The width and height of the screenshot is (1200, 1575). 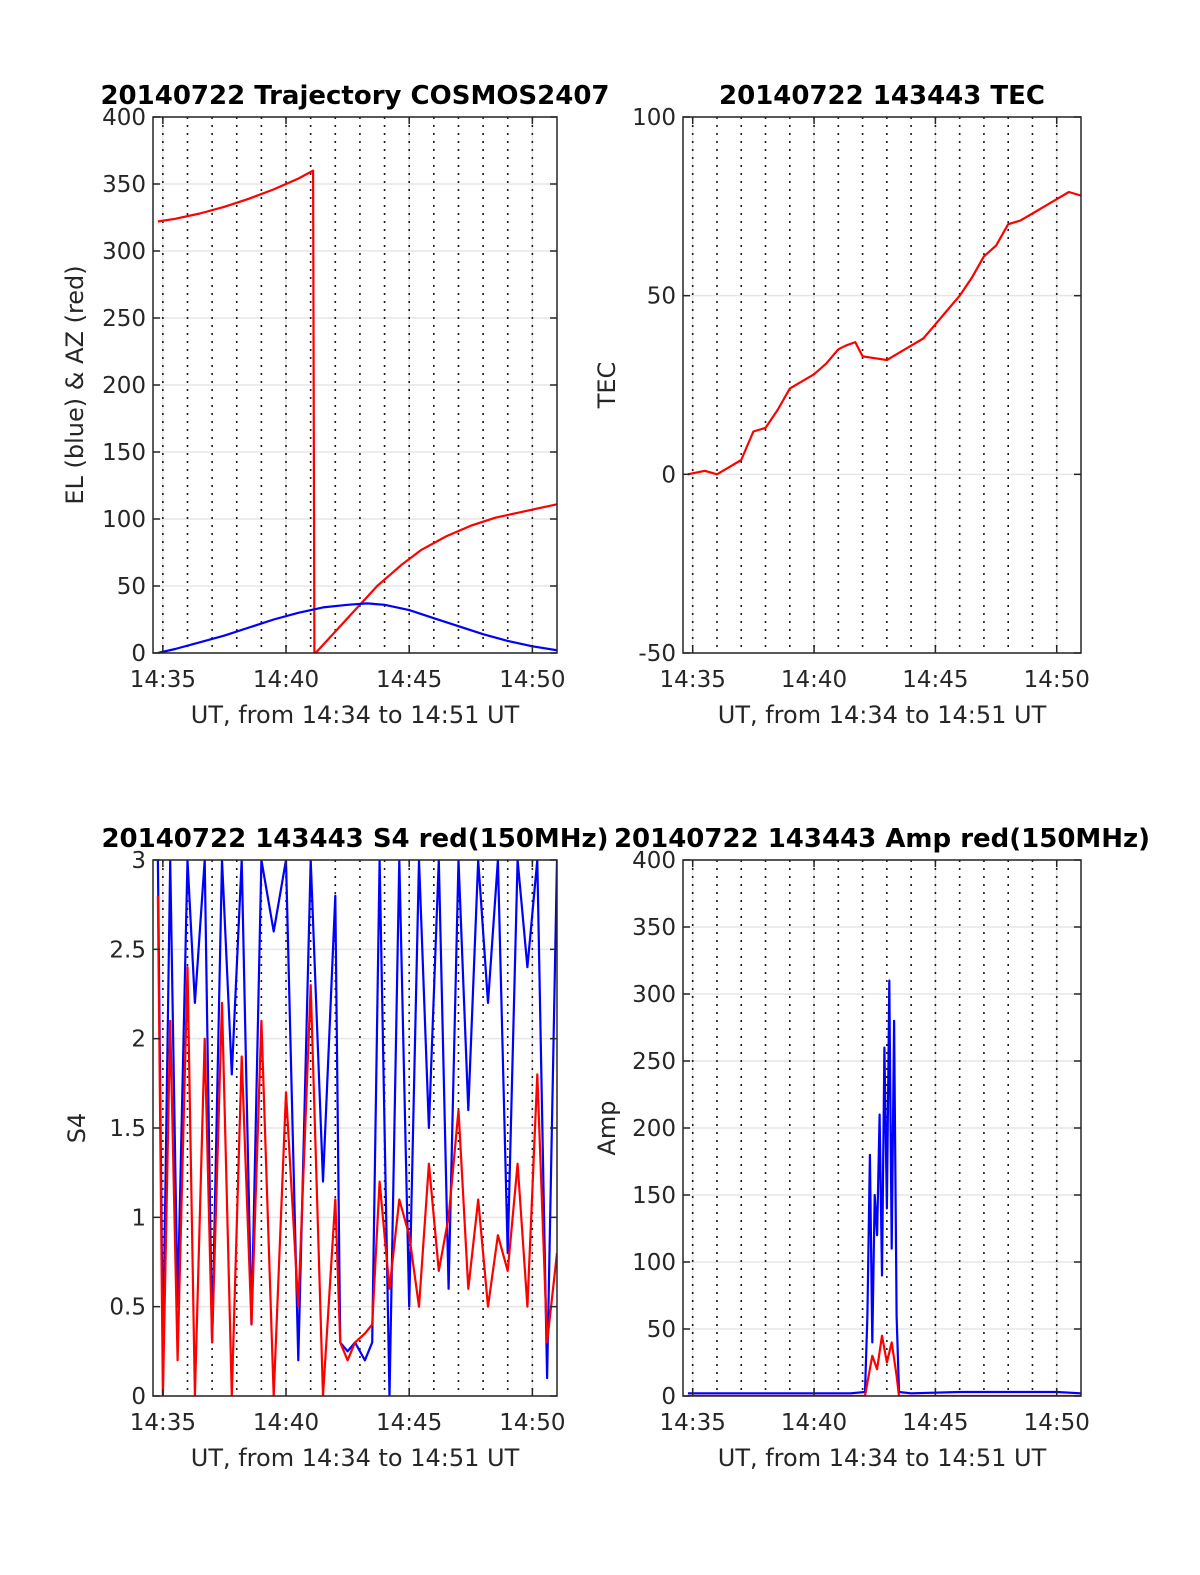 What do you see at coordinates (354, 96) in the screenshot?
I see `chart-title: 20140722 Trajectory COSMOS2407` at bounding box center [354, 96].